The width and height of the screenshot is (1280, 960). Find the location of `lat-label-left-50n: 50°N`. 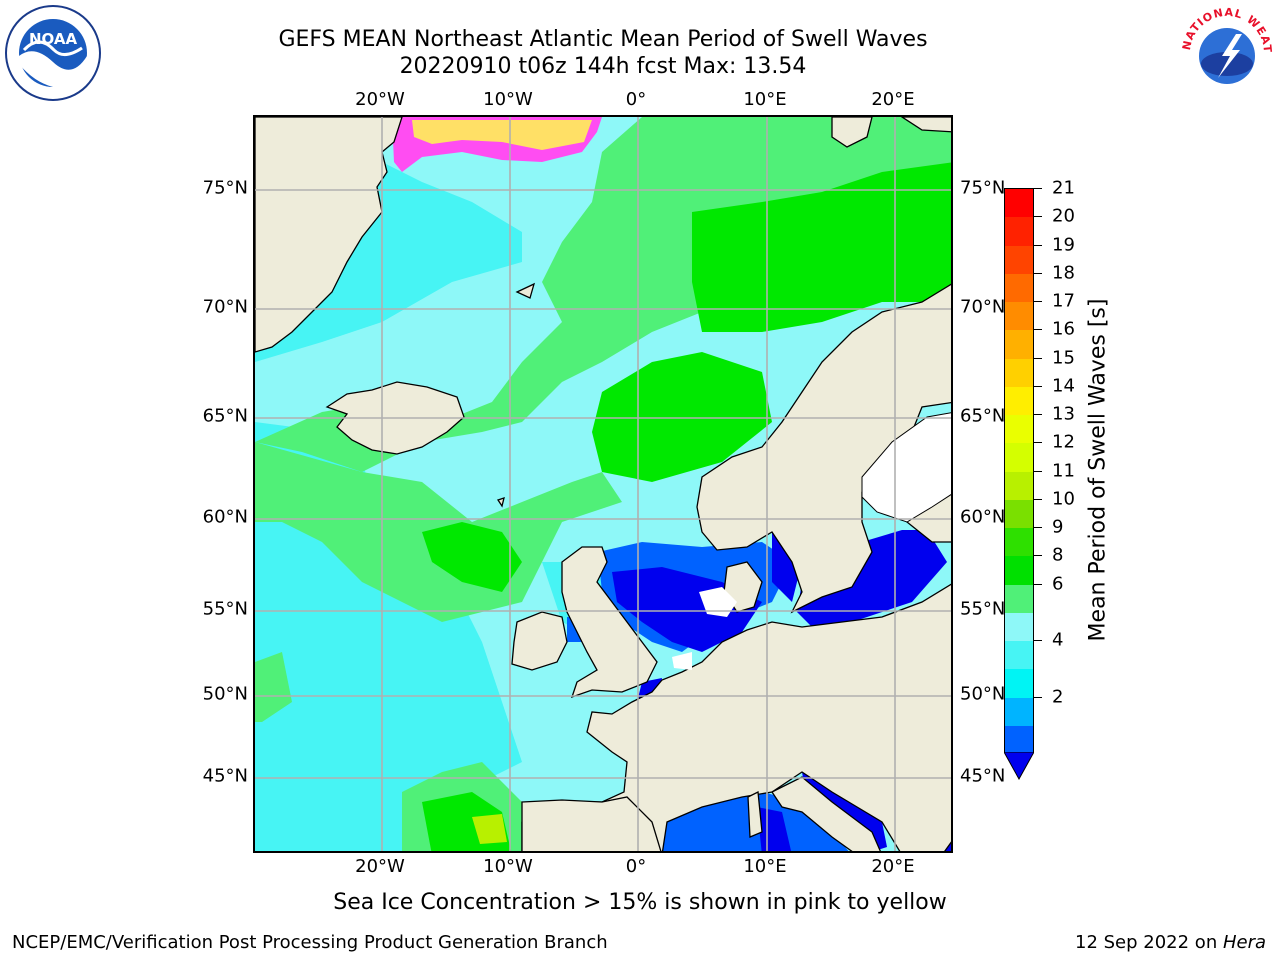

lat-label-left-50n: 50°N is located at coordinates (225, 694).